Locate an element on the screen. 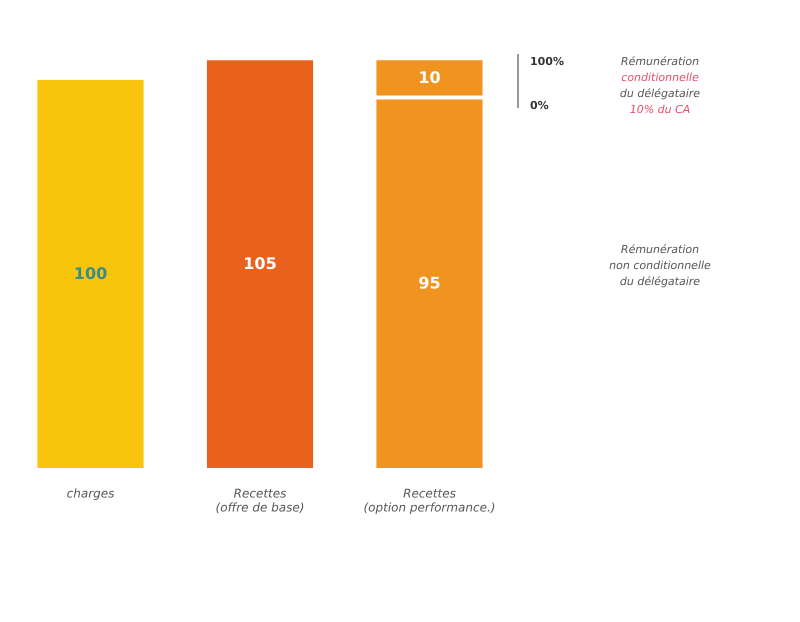  data-label: 95 is located at coordinates (429, 283).